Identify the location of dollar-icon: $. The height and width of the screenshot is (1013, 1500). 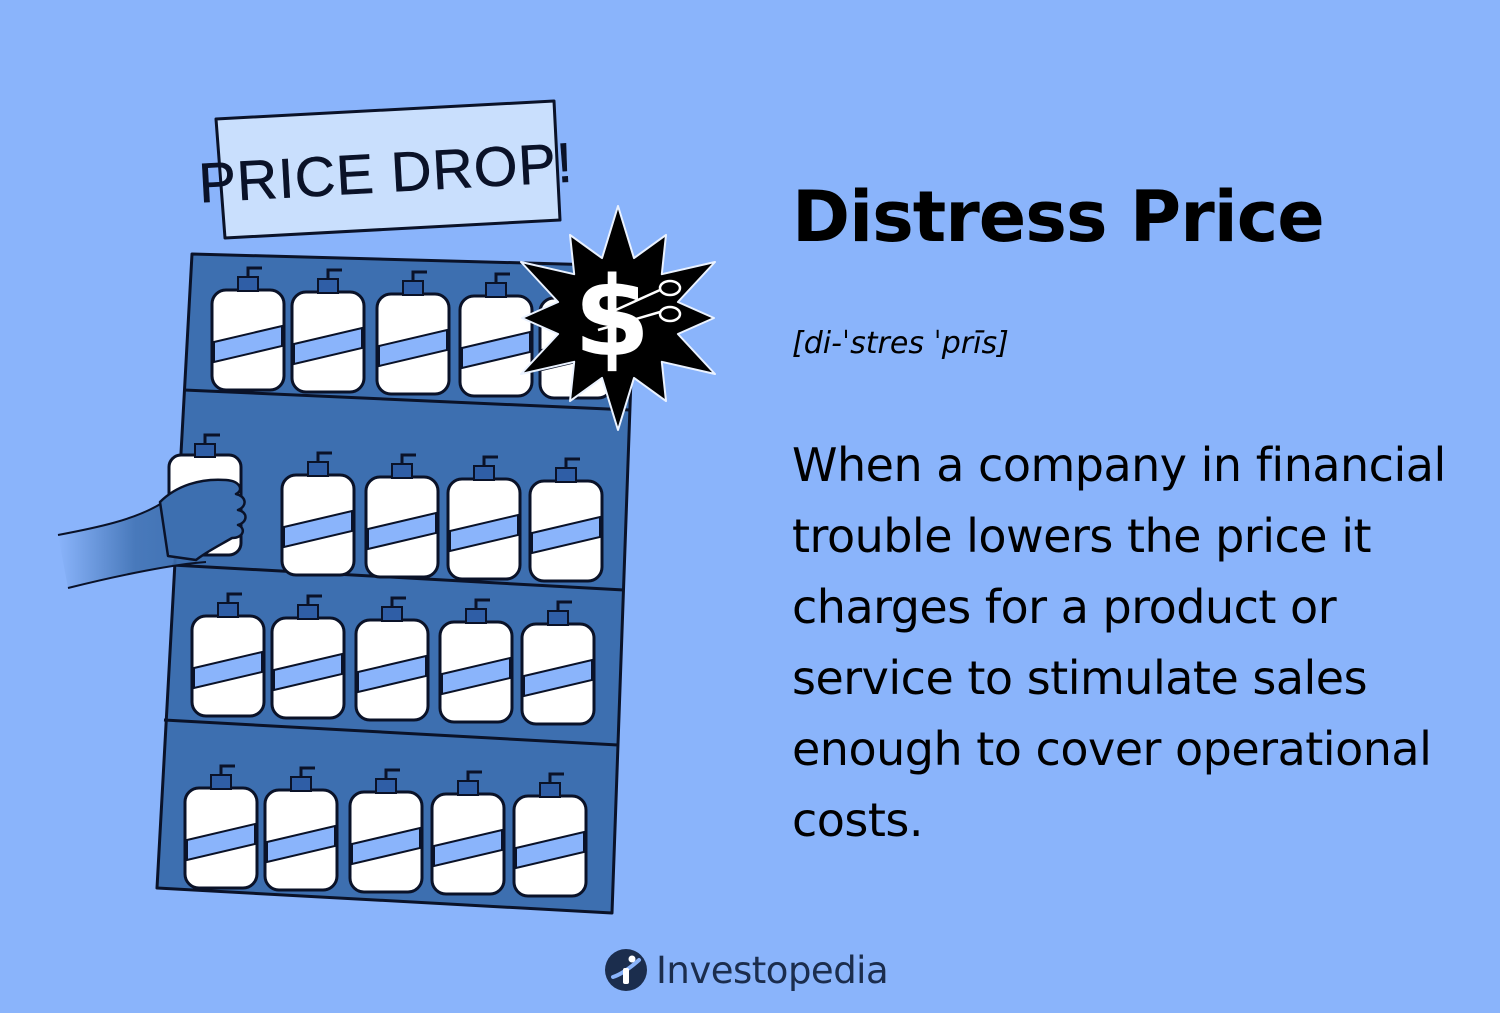
(612, 317).